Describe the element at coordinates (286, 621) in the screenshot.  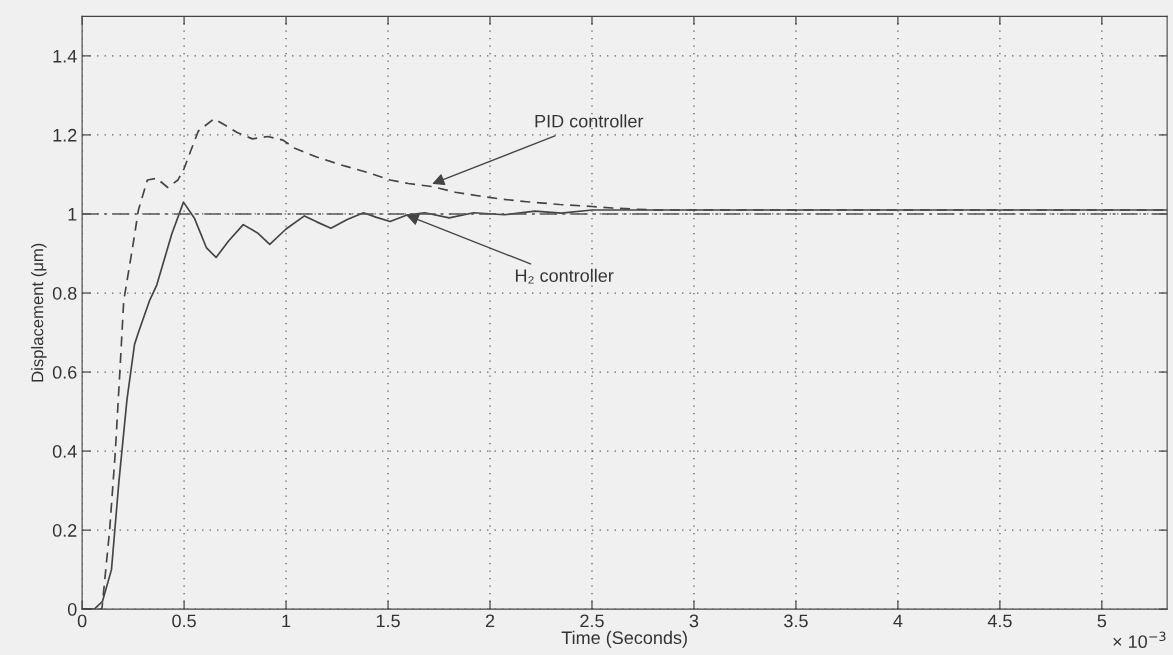
I see `x-tick-label: 1` at that location.